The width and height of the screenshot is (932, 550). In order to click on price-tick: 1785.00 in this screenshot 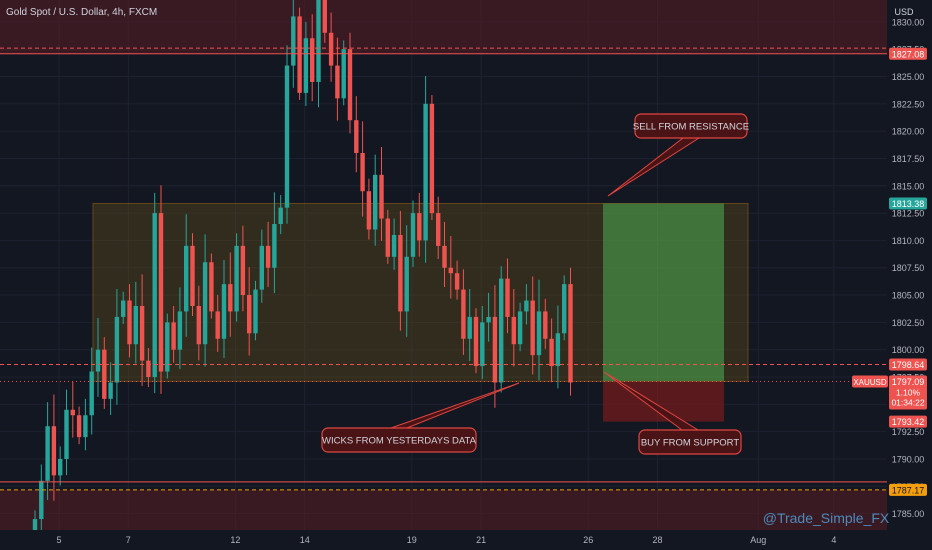, I will do `click(908, 514)`.